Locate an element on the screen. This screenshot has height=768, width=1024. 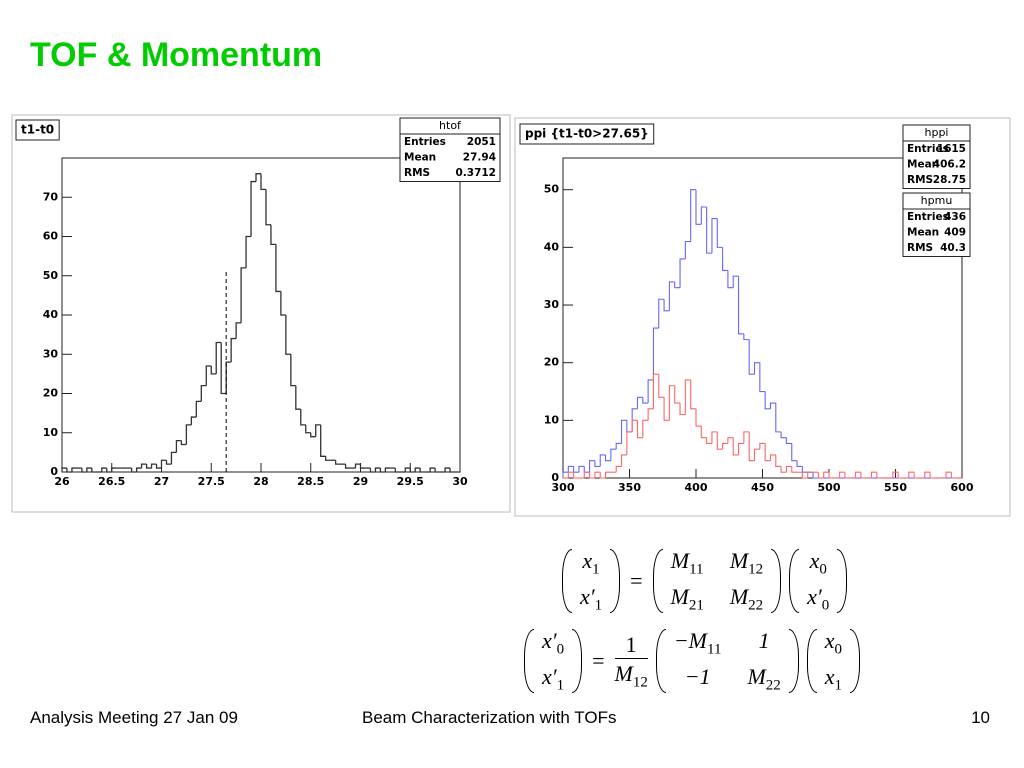
stats-label: Entries is located at coordinates (425, 142).